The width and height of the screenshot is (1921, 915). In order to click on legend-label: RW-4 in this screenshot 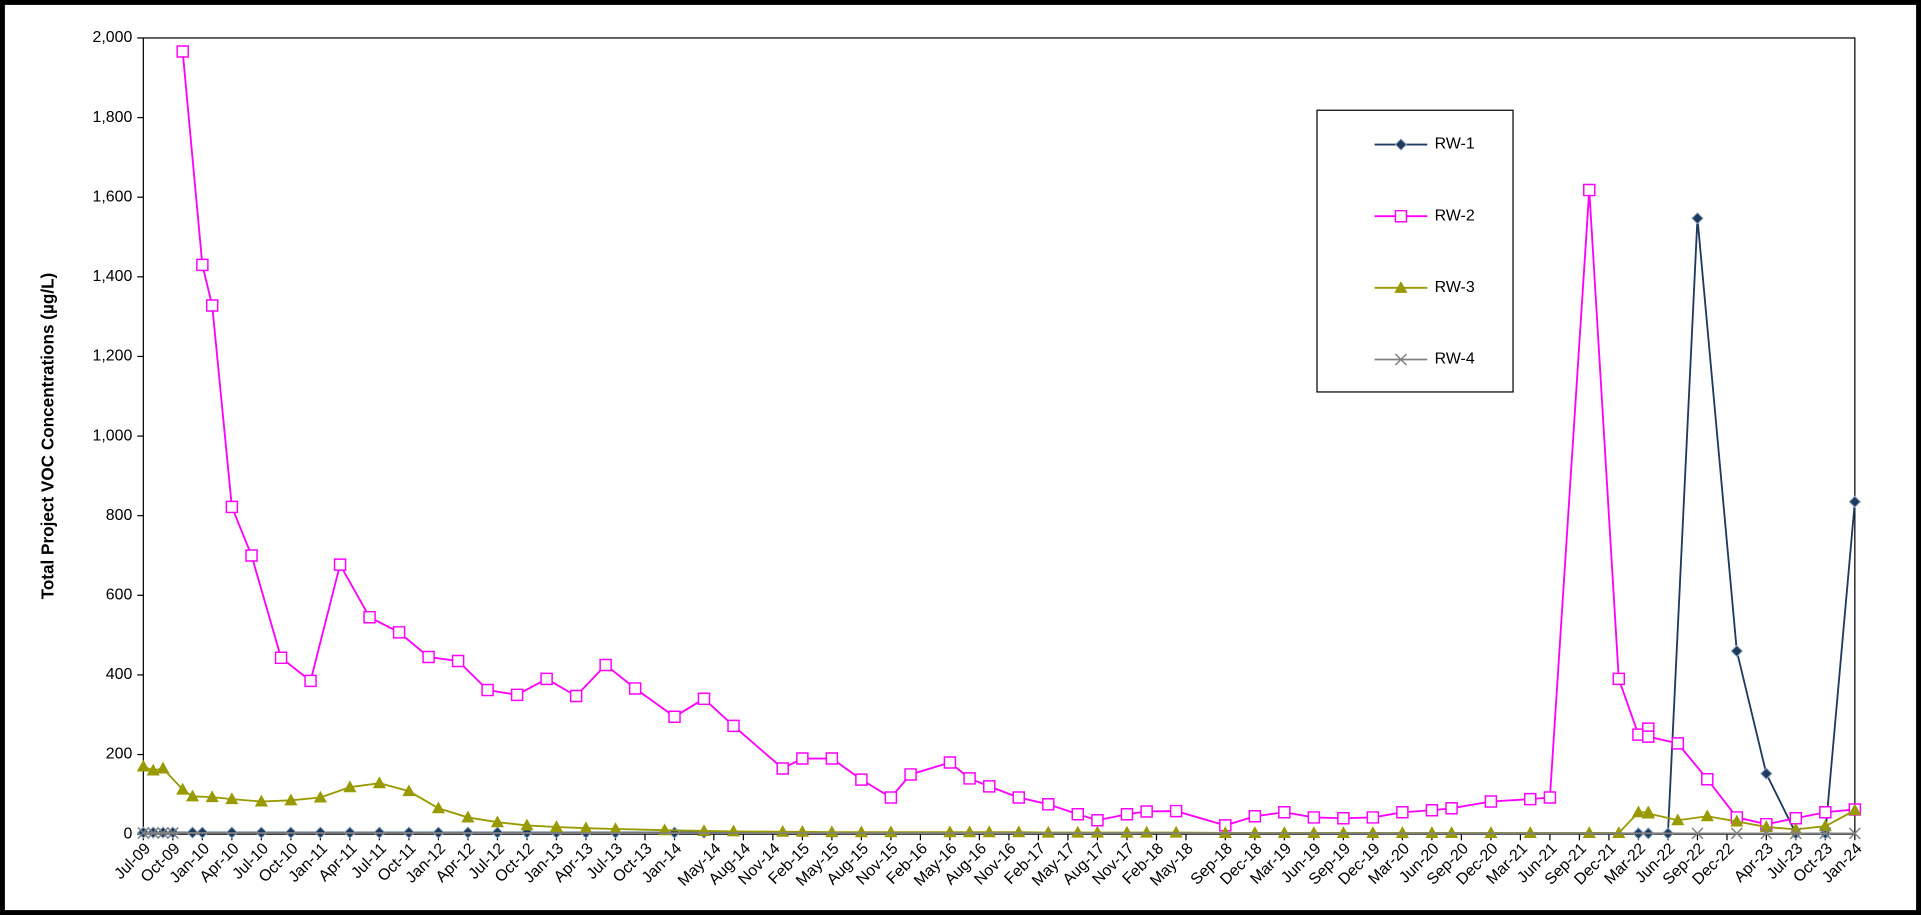, I will do `click(1455, 359)`.